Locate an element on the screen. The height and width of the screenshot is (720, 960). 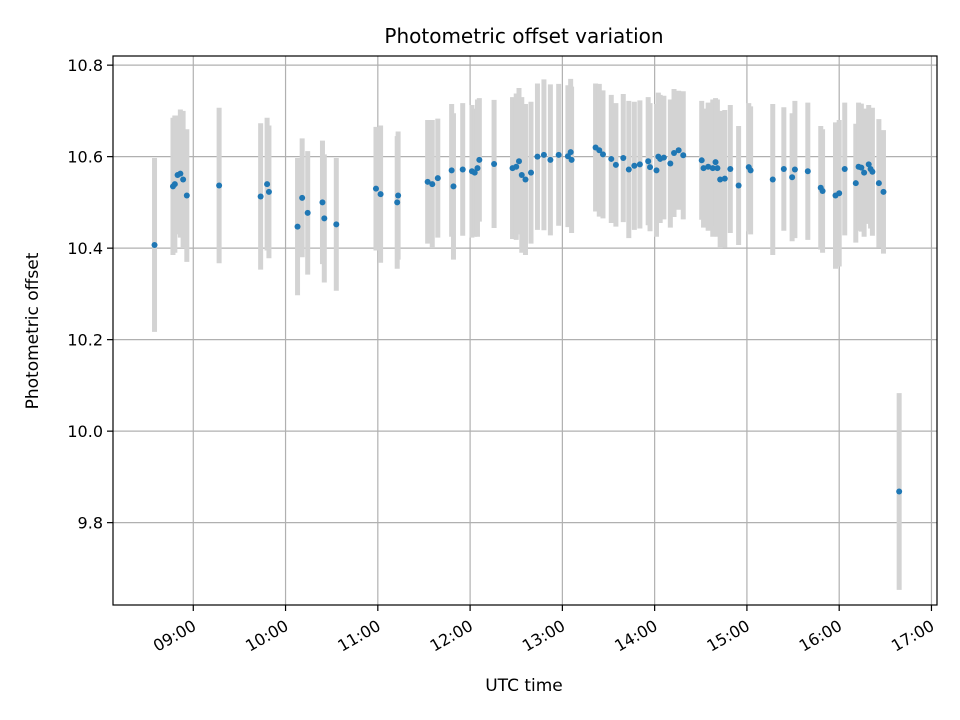
y-axis-ticks: 9.8 10.0 10.2 10.4 10.6 10.8 is located at coordinates (90, 294).